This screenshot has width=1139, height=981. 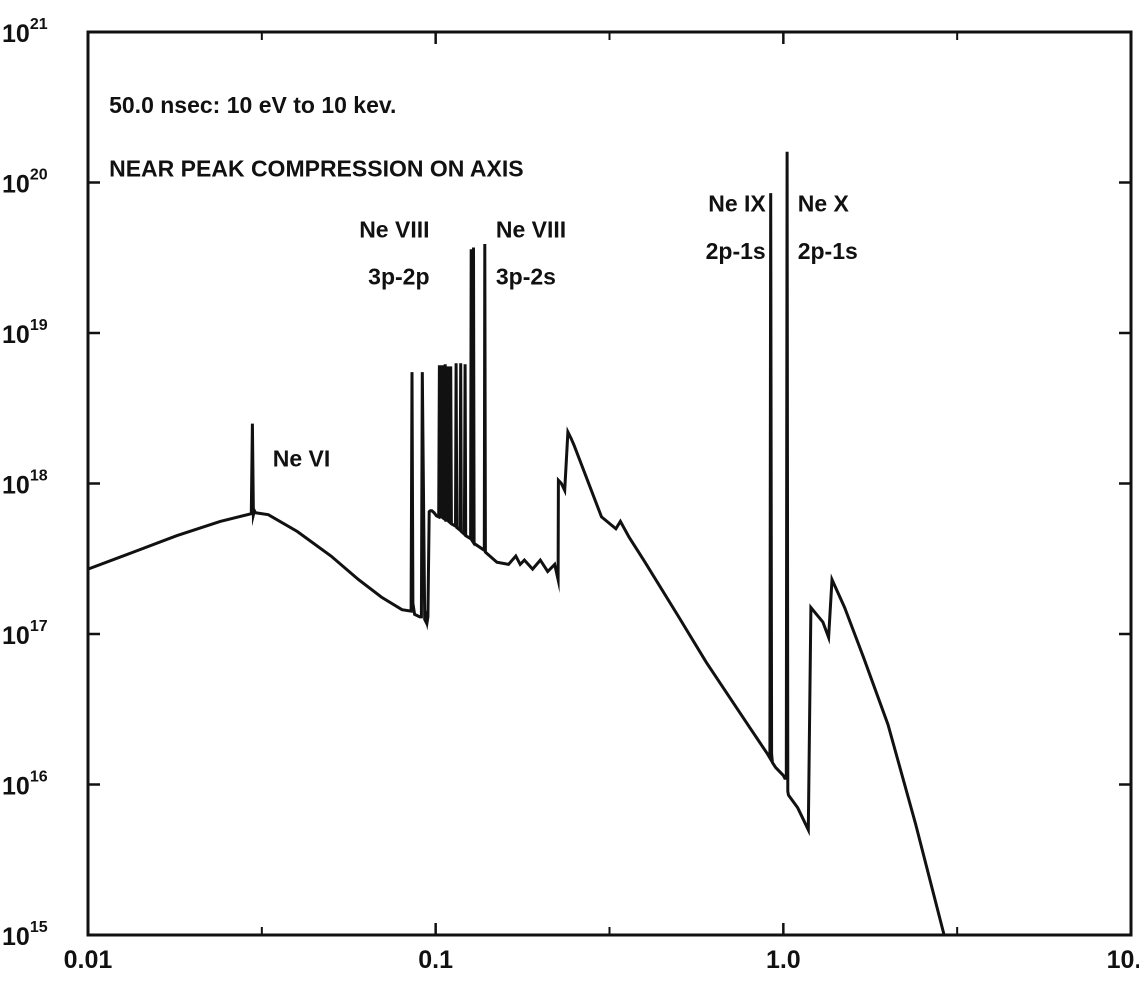 What do you see at coordinates (783, 960) in the screenshot?
I see `x-tick-label: 1.0` at bounding box center [783, 960].